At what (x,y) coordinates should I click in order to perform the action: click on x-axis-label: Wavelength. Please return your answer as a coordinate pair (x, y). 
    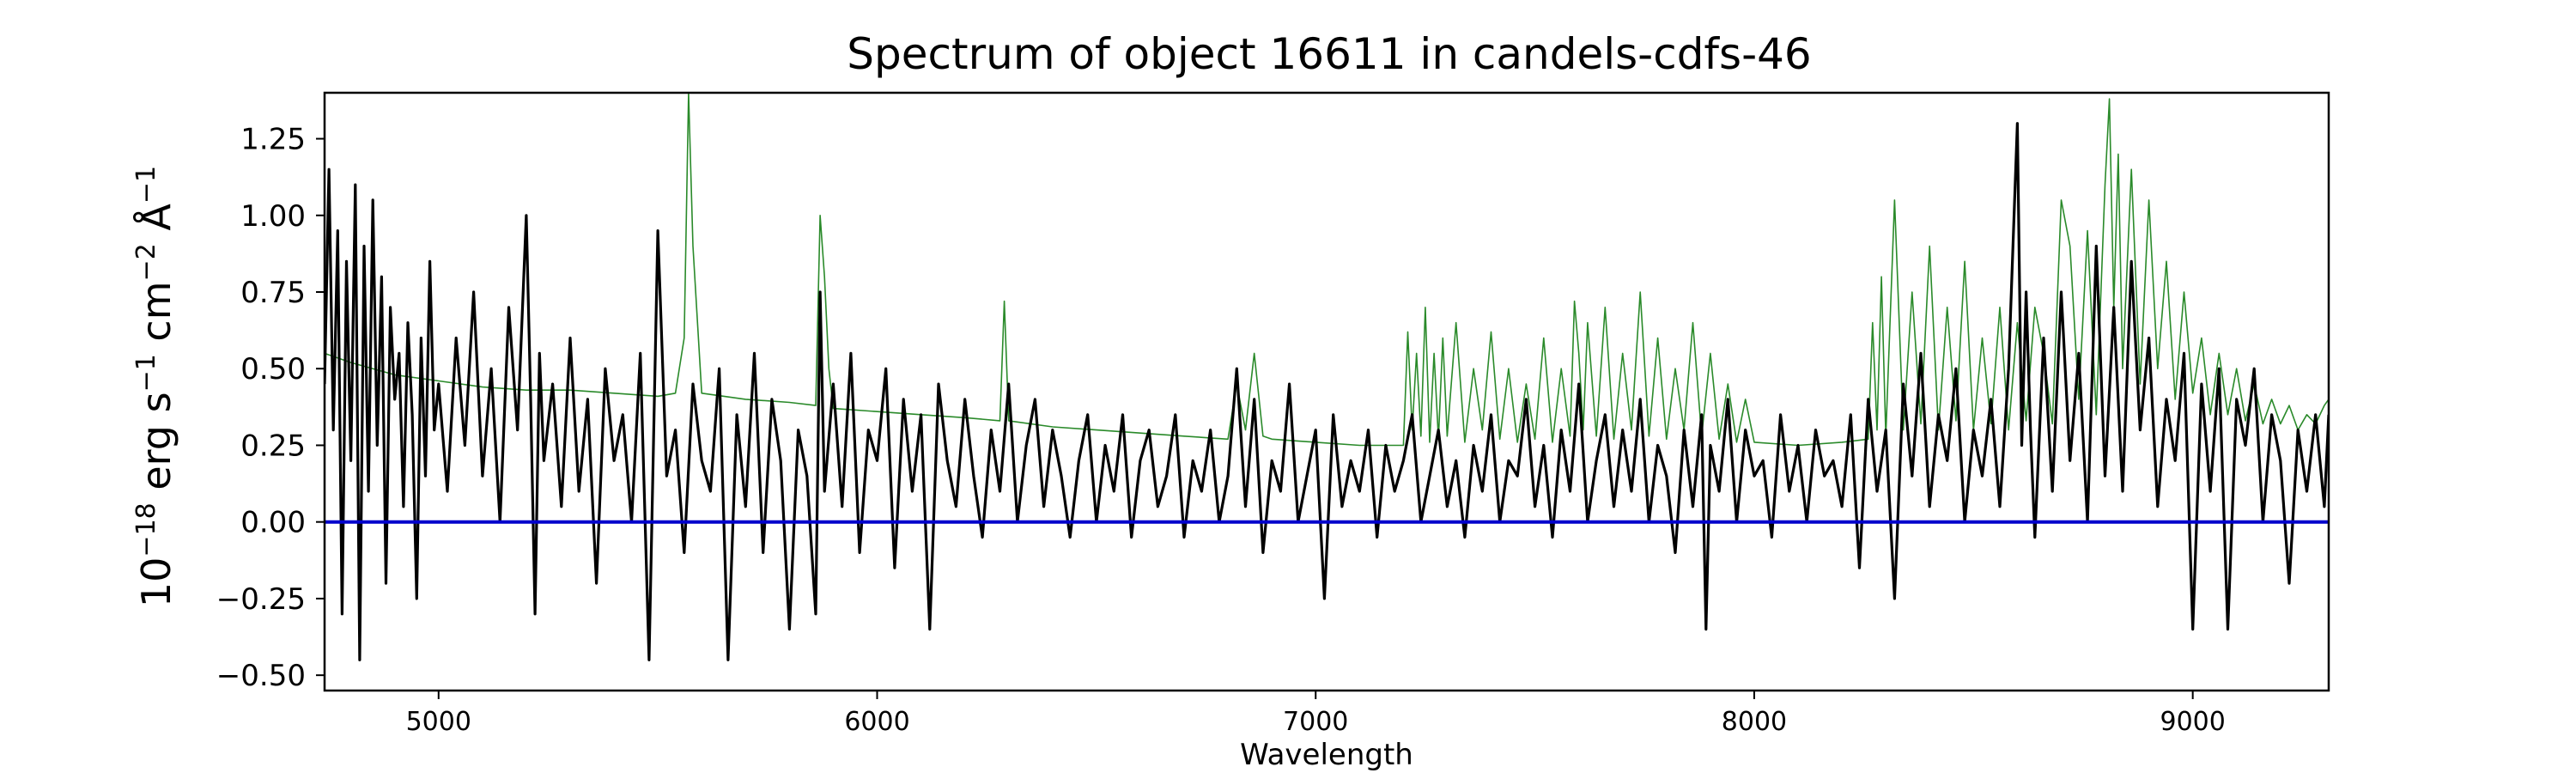
    Looking at the image, I should click on (1327, 755).